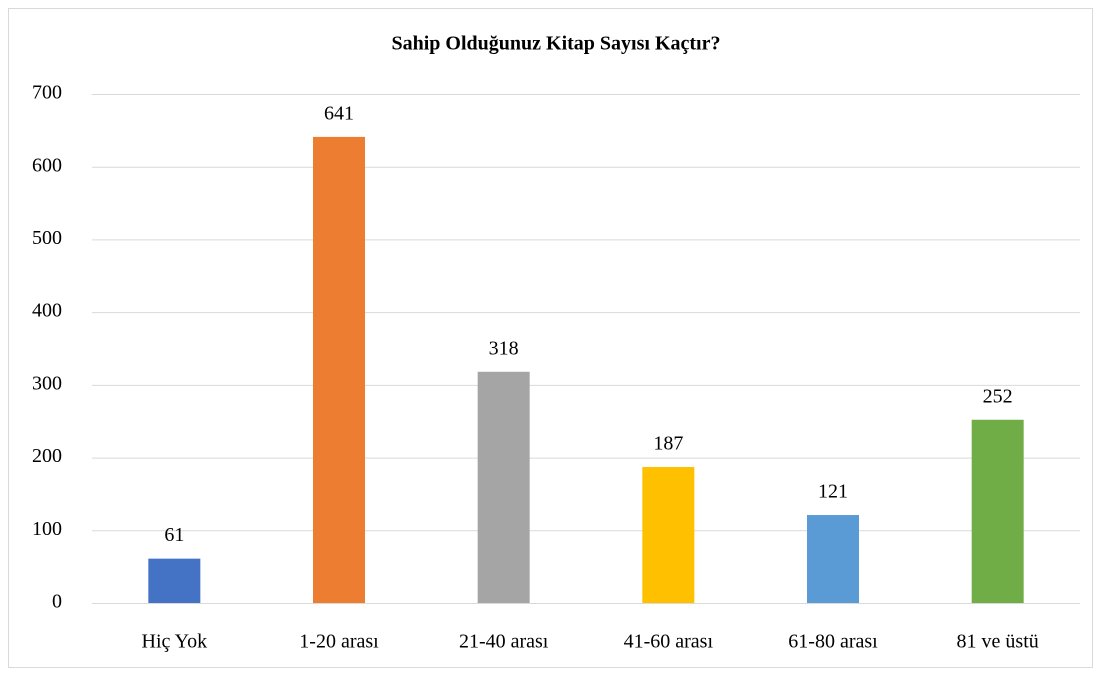 Image resolution: width=1101 pixels, height=676 pixels. I want to click on data-label: 252, so click(998, 396).